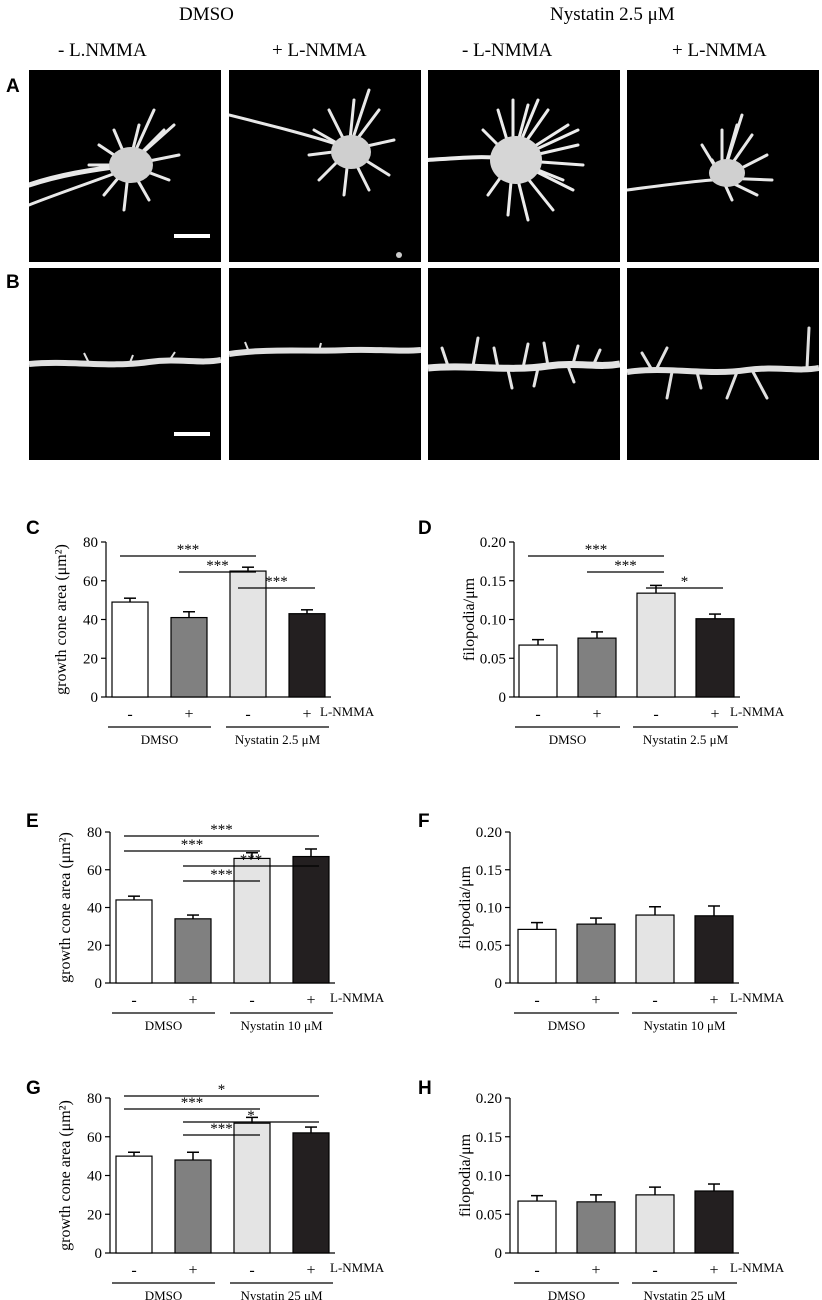  What do you see at coordinates (425, 528) in the screenshot?
I see `panel-label-d: D` at bounding box center [425, 528].